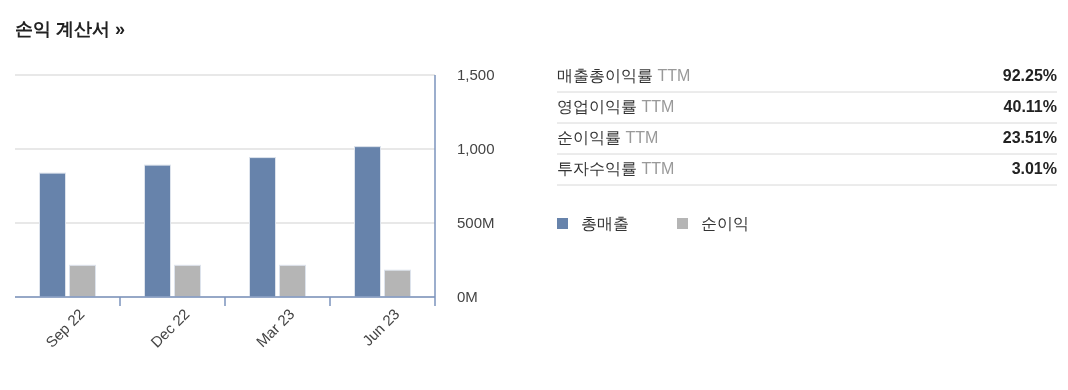 The width and height of the screenshot is (1068, 390). I want to click on y-tick-label: 0M, so click(467, 296).